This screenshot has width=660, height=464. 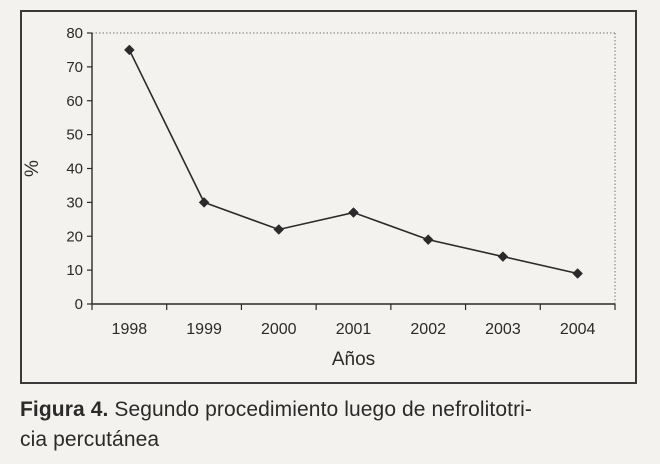 I want to click on y-tick-label: 20, so click(x=74, y=236).